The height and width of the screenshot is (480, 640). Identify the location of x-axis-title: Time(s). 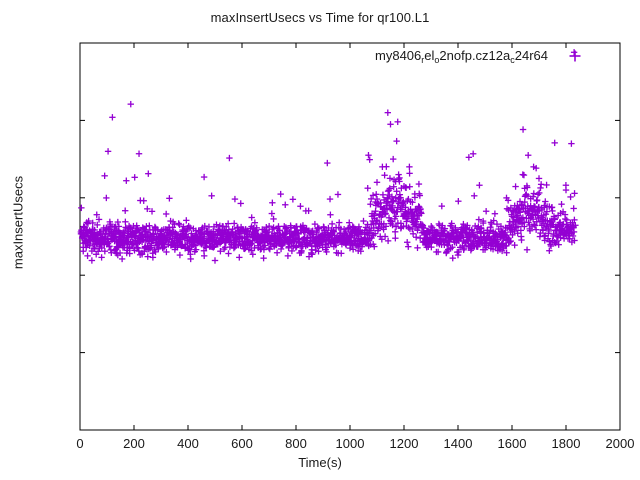
(320, 462).